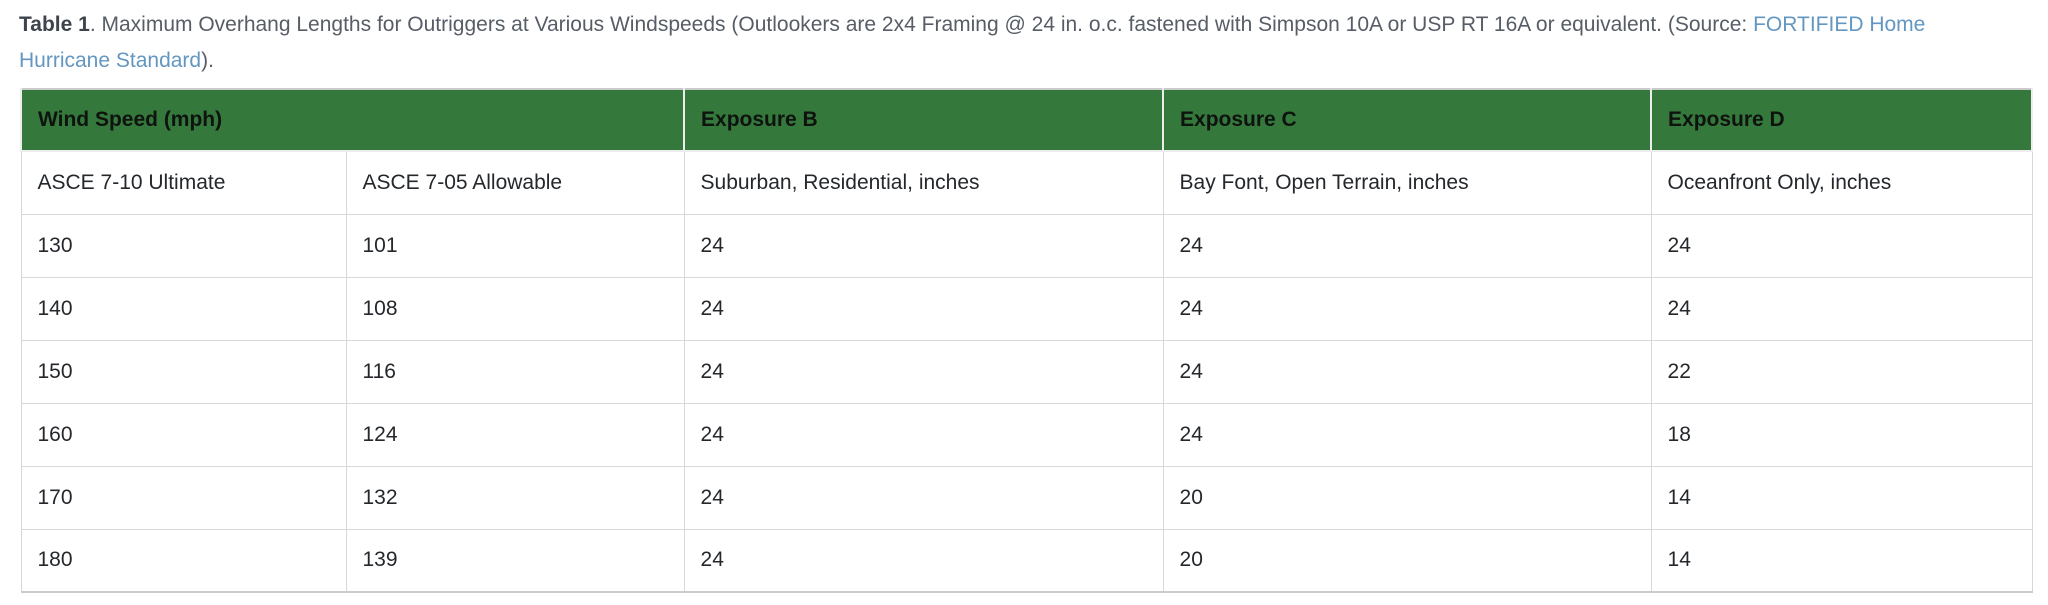 The height and width of the screenshot is (605, 2048). What do you see at coordinates (515, 182) in the screenshot?
I see `subheader-asce-7-05: ASCE 7-05 Allowable` at bounding box center [515, 182].